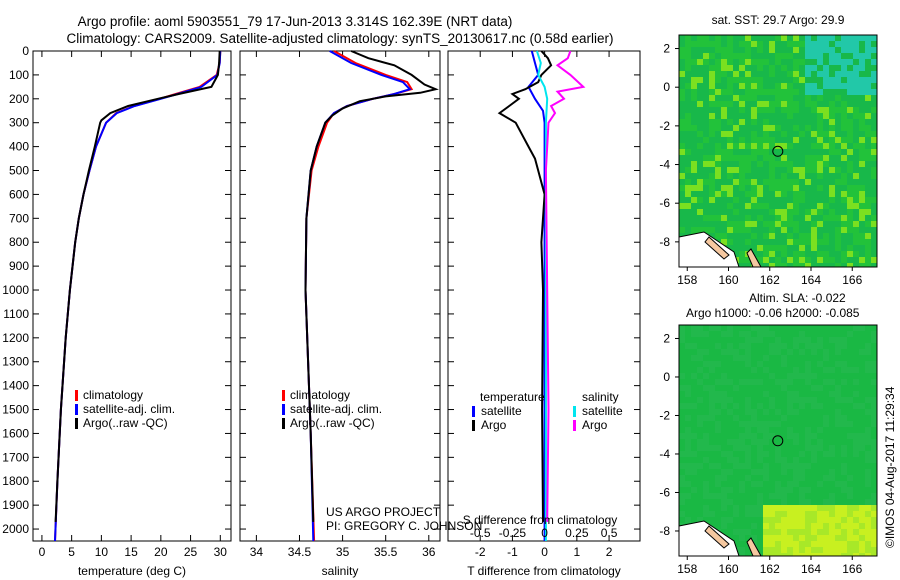  What do you see at coordinates (664, 492) in the screenshot?
I see `lat-tick-label: -6` at bounding box center [664, 492].